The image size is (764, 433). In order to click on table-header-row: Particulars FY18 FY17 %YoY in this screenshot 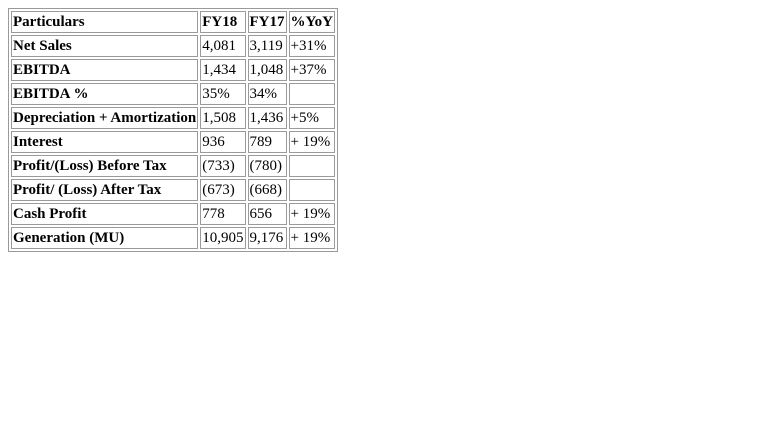, I will do `click(173, 22)`.